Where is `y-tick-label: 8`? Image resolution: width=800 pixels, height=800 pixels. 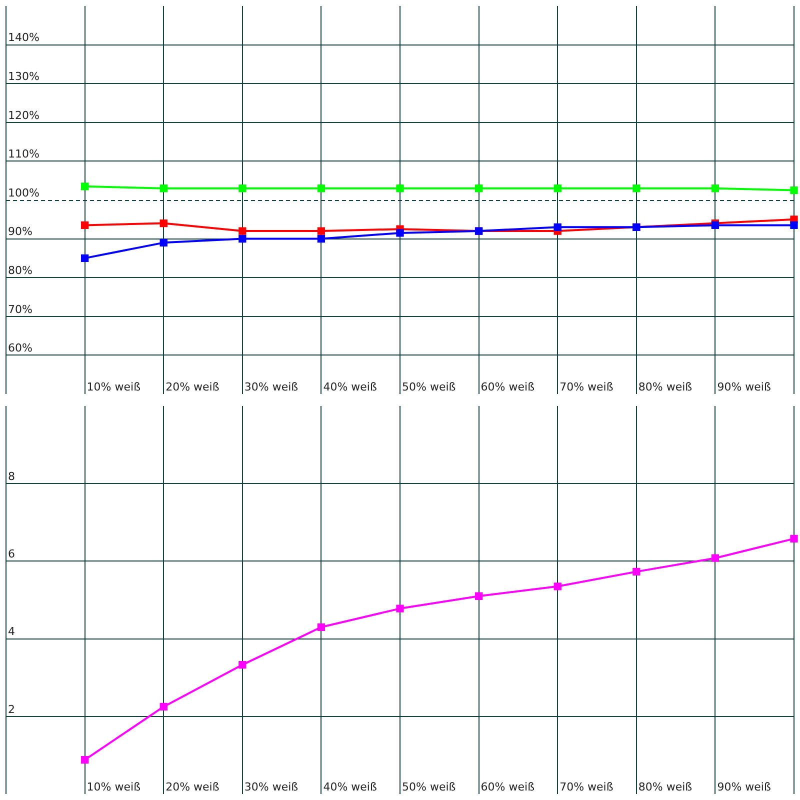 y-tick-label: 8 is located at coordinates (11, 476).